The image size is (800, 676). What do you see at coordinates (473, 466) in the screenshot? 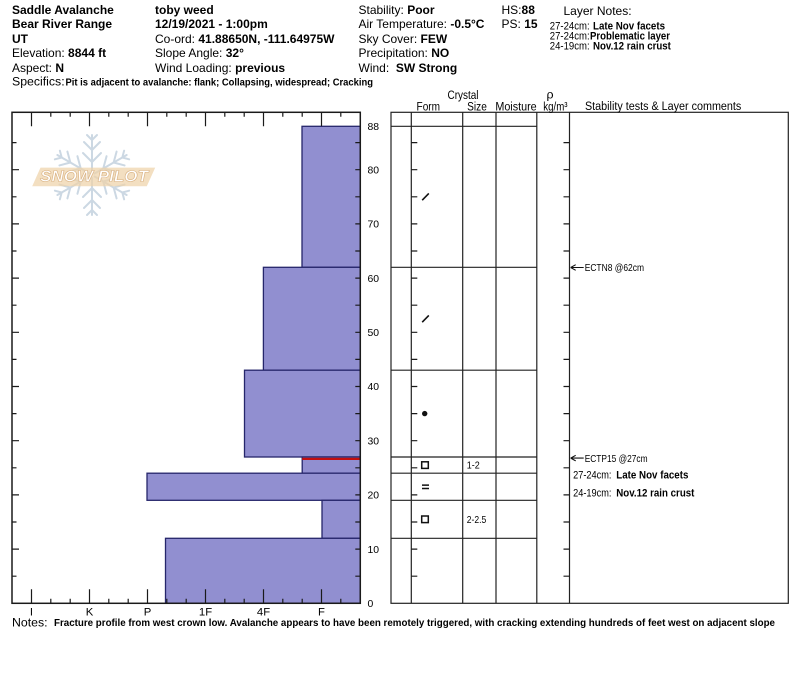
I see `svg-text: 1-2` at bounding box center [473, 466].